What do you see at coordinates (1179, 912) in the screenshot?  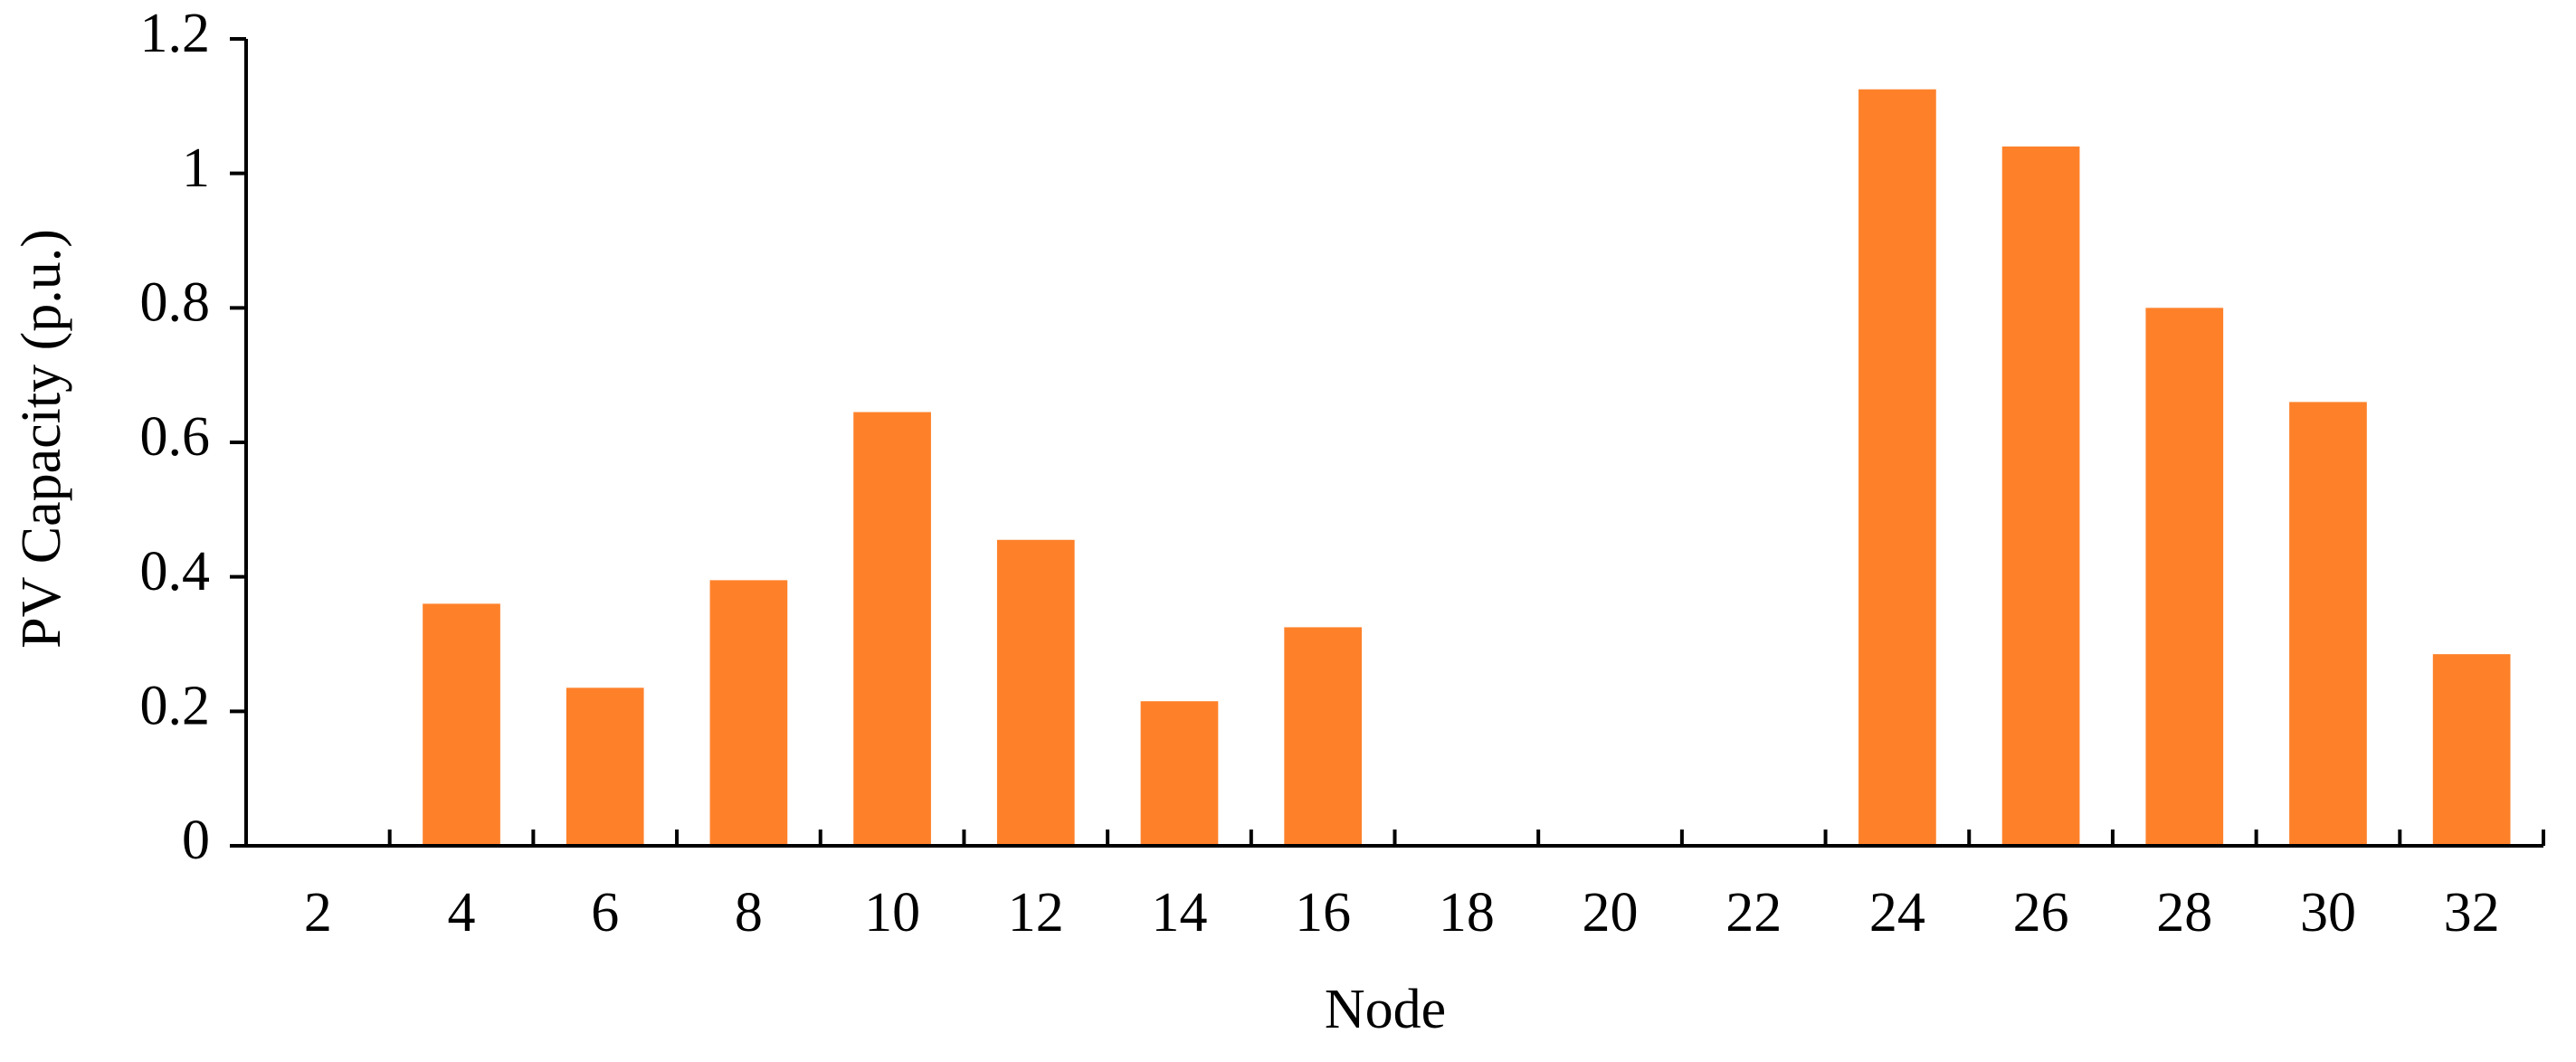 I see `x-tick-label: 14` at bounding box center [1179, 912].